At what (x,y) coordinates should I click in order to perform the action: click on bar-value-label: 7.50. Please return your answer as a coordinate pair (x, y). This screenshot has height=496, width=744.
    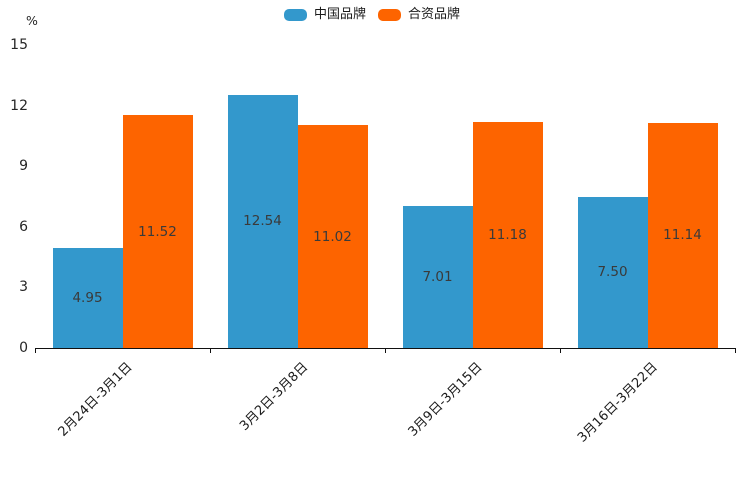
    Looking at the image, I should click on (612, 272).